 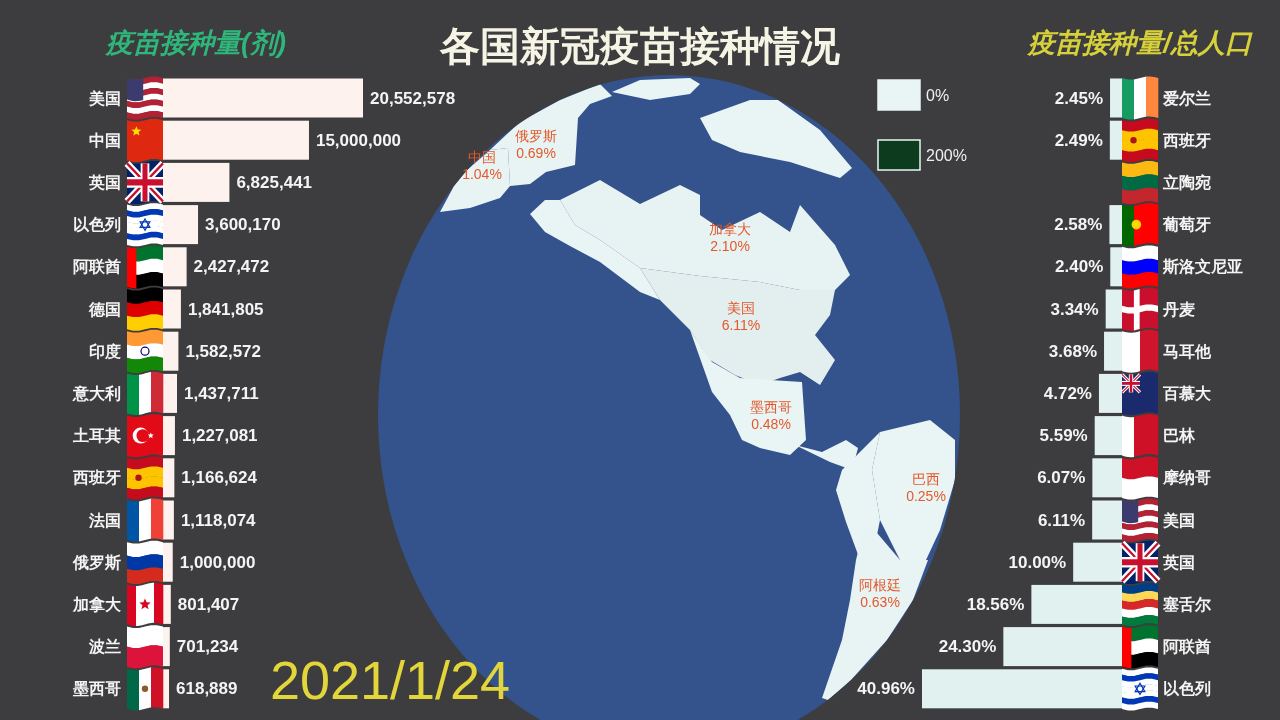 What do you see at coordinates (105, 309) in the screenshot?
I see `category: 德国` at bounding box center [105, 309].